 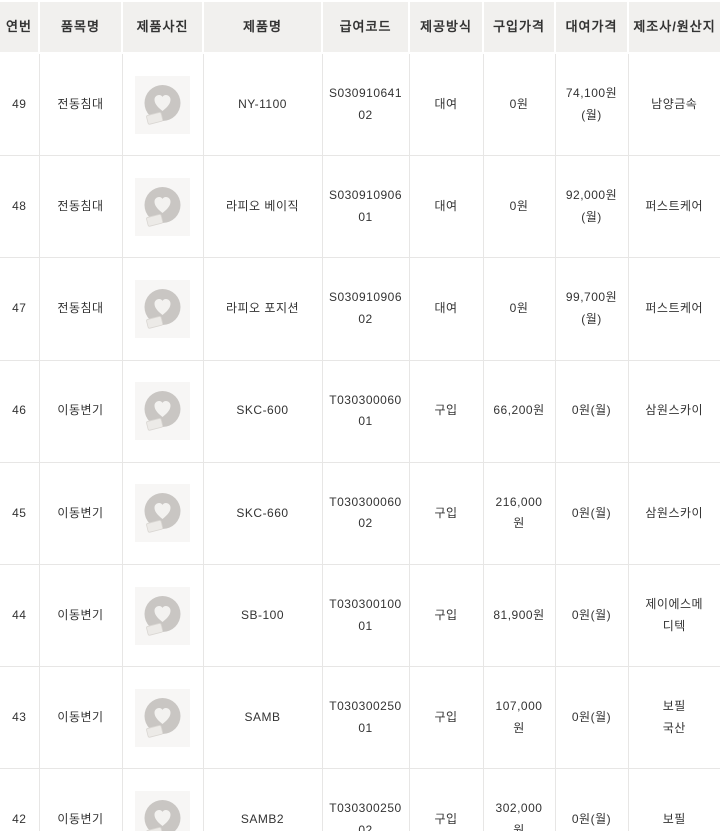 What do you see at coordinates (262, 309) in the screenshot?
I see `product-name: 라피오 포지션` at bounding box center [262, 309].